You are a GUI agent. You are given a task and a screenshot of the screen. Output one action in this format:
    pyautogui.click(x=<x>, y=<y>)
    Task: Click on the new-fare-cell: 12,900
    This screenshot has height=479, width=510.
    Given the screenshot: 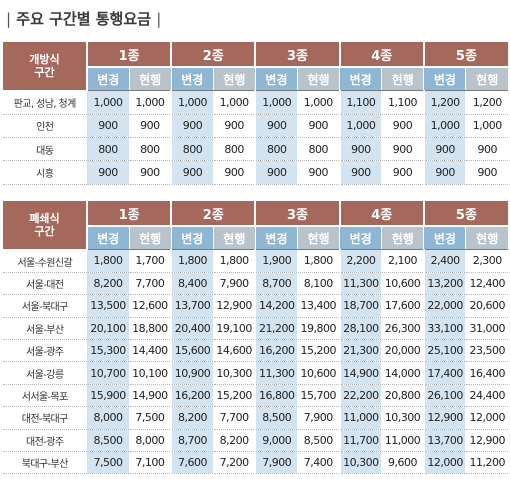 What is the action you would take?
    pyautogui.click(x=444, y=418)
    